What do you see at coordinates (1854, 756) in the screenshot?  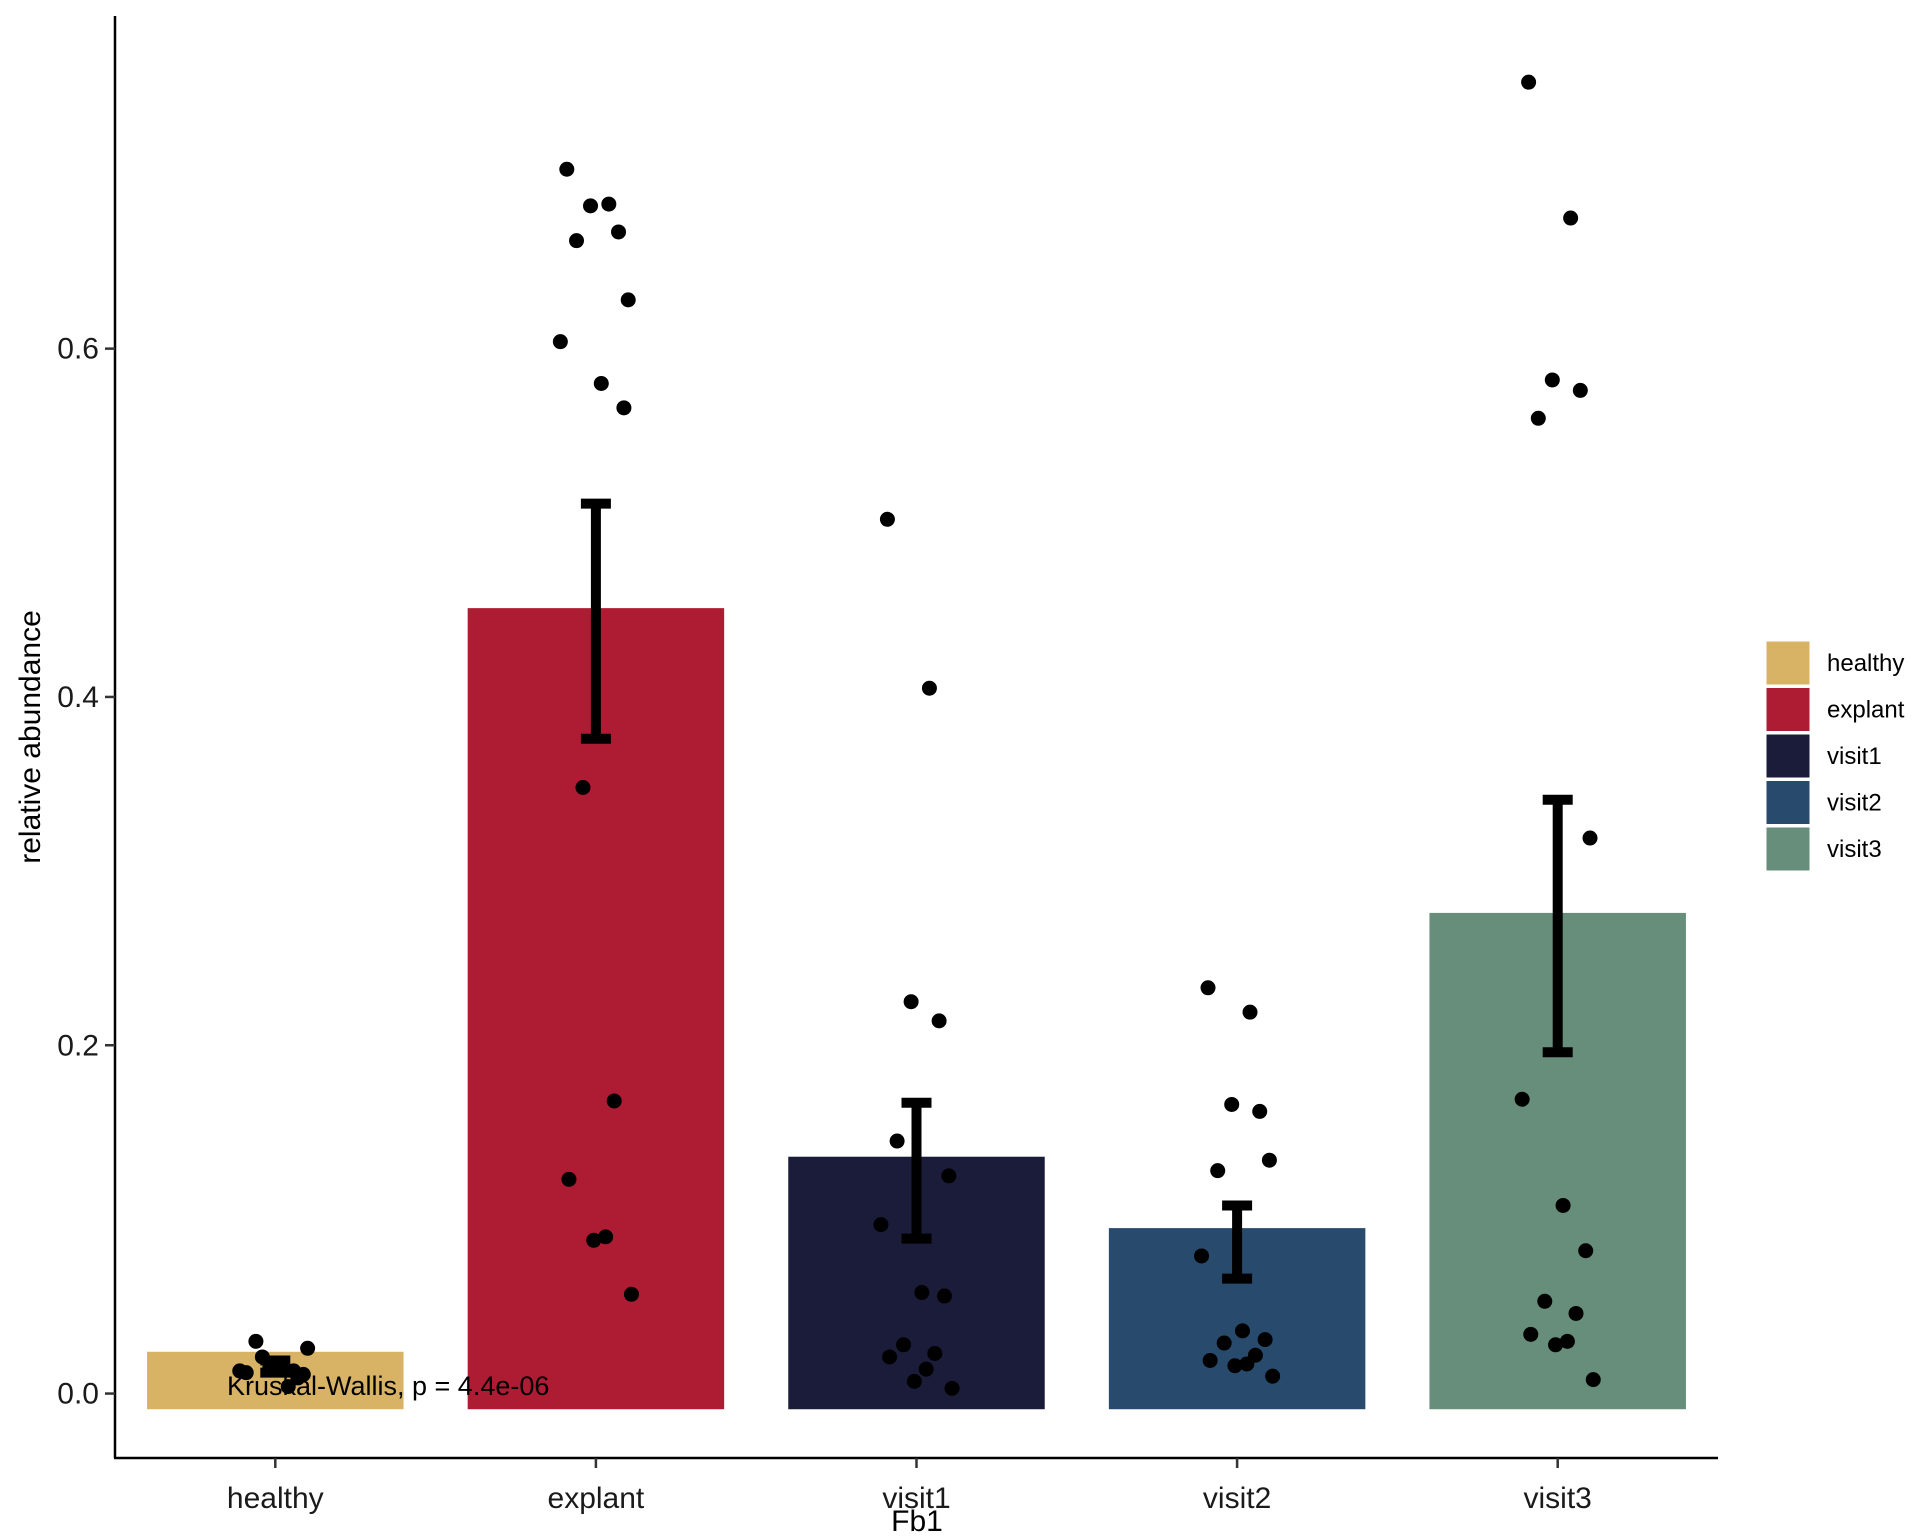 I see `legend-label-visit1: visit1` at bounding box center [1854, 756].